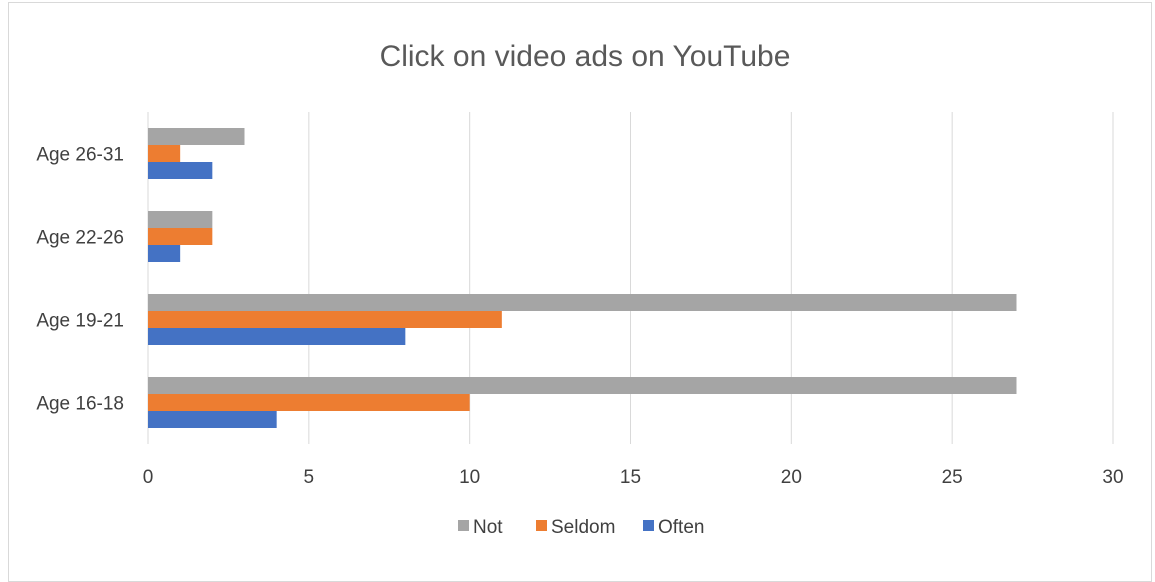 The height and width of the screenshot is (582, 1155). I want to click on x-tick-label: 30, so click(1112, 477).